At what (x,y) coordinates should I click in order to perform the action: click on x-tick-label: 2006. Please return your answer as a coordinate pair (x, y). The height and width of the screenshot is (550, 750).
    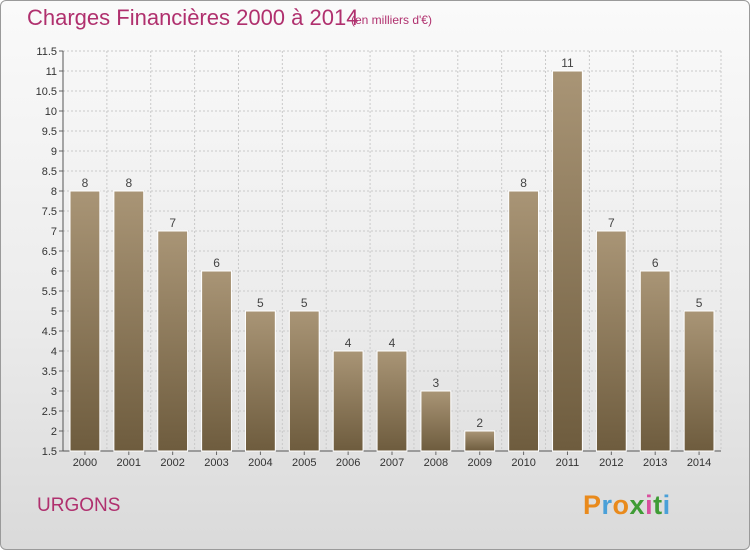
    Looking at the image, I should click on (348, 463).